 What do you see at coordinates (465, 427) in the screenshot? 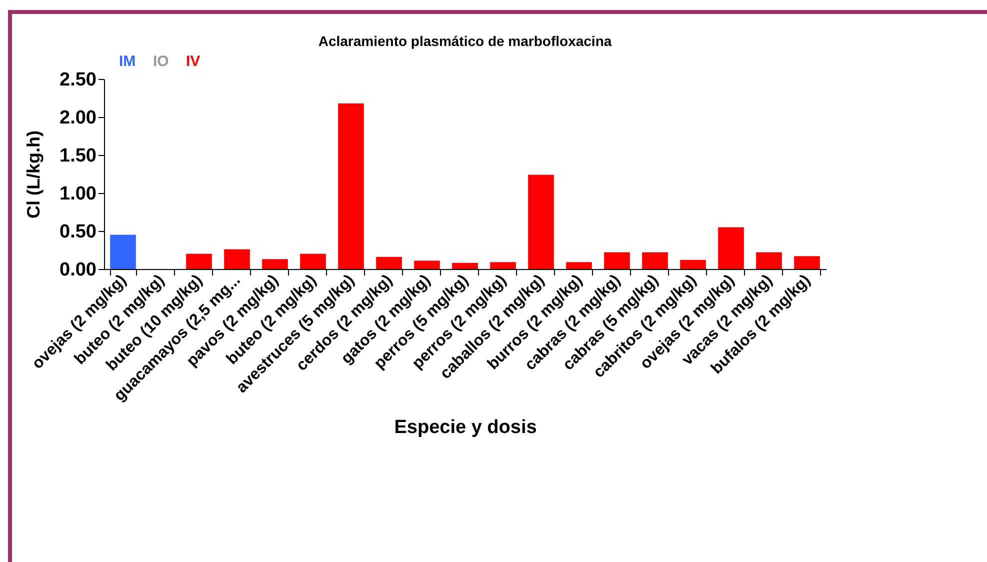
I see `x-axis-title: Especie y dosis` at bounding box center [465, 427].